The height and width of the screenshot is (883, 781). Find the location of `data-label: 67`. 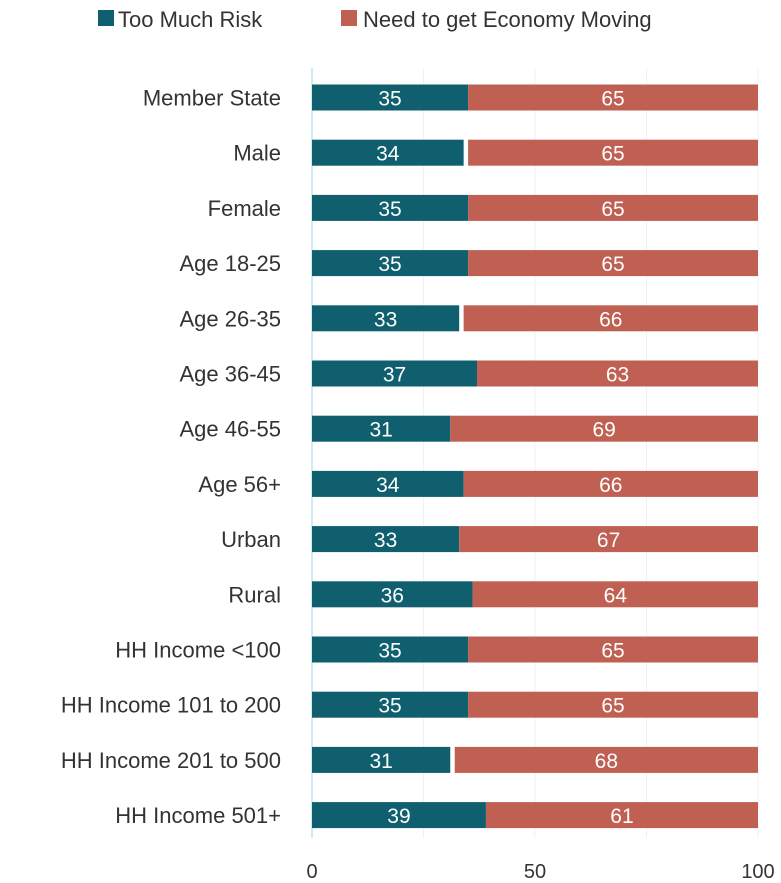

data-label: 67 is located at coordinates (608, 540).